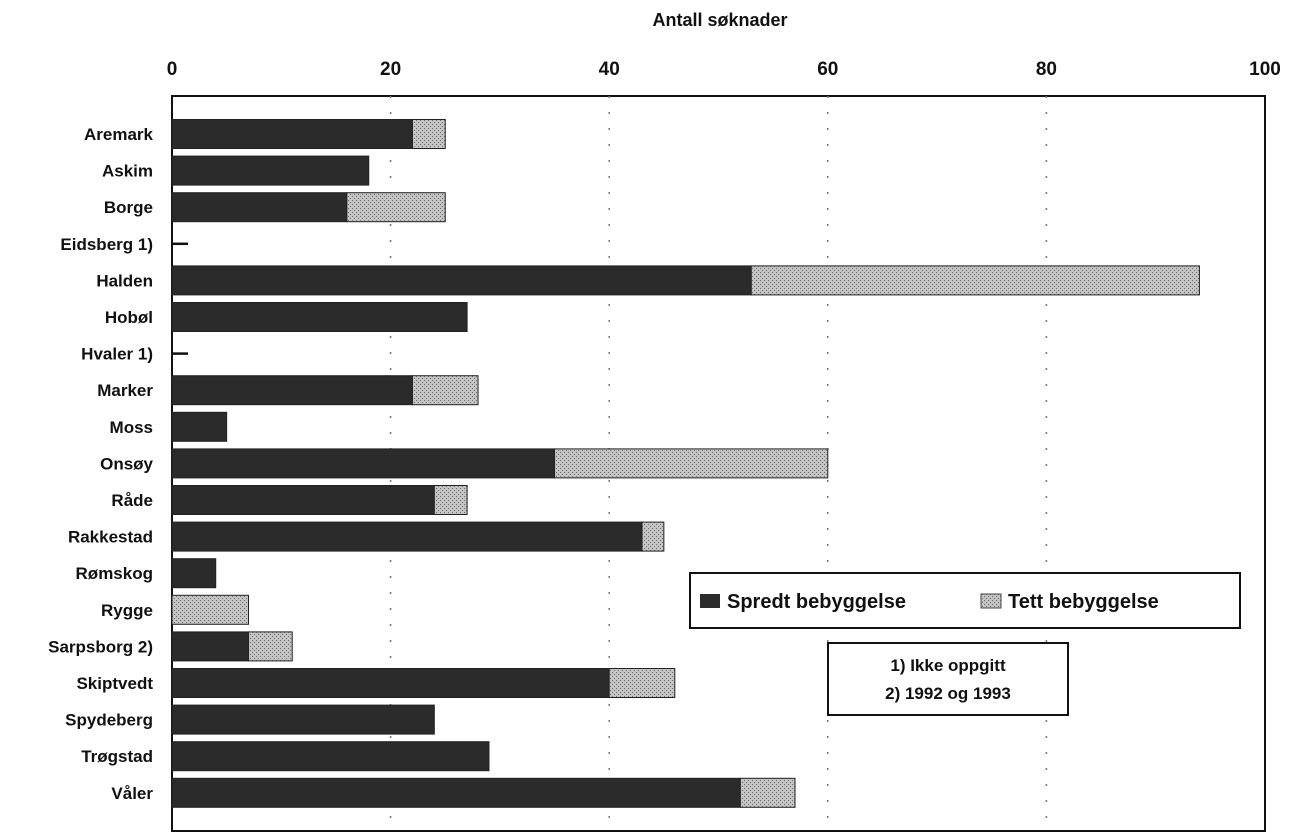 The height and width of the screenshot is (838, 1299). Describe the element at coordinates (948, 693) in the screenshot. I see `note-2: 2) 1992 og 1993` at that location.